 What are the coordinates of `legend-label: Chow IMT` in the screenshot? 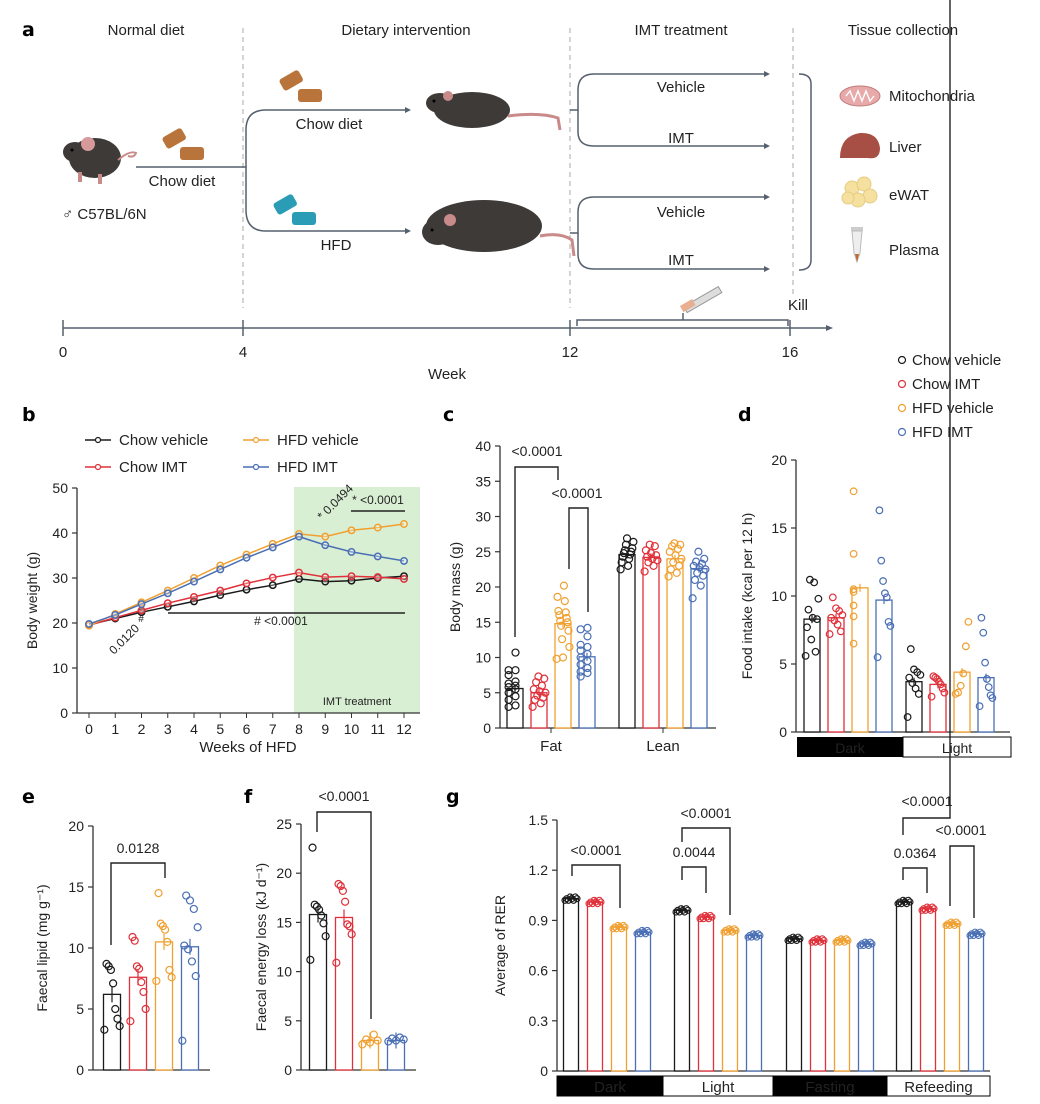 It's located at (153, 467).